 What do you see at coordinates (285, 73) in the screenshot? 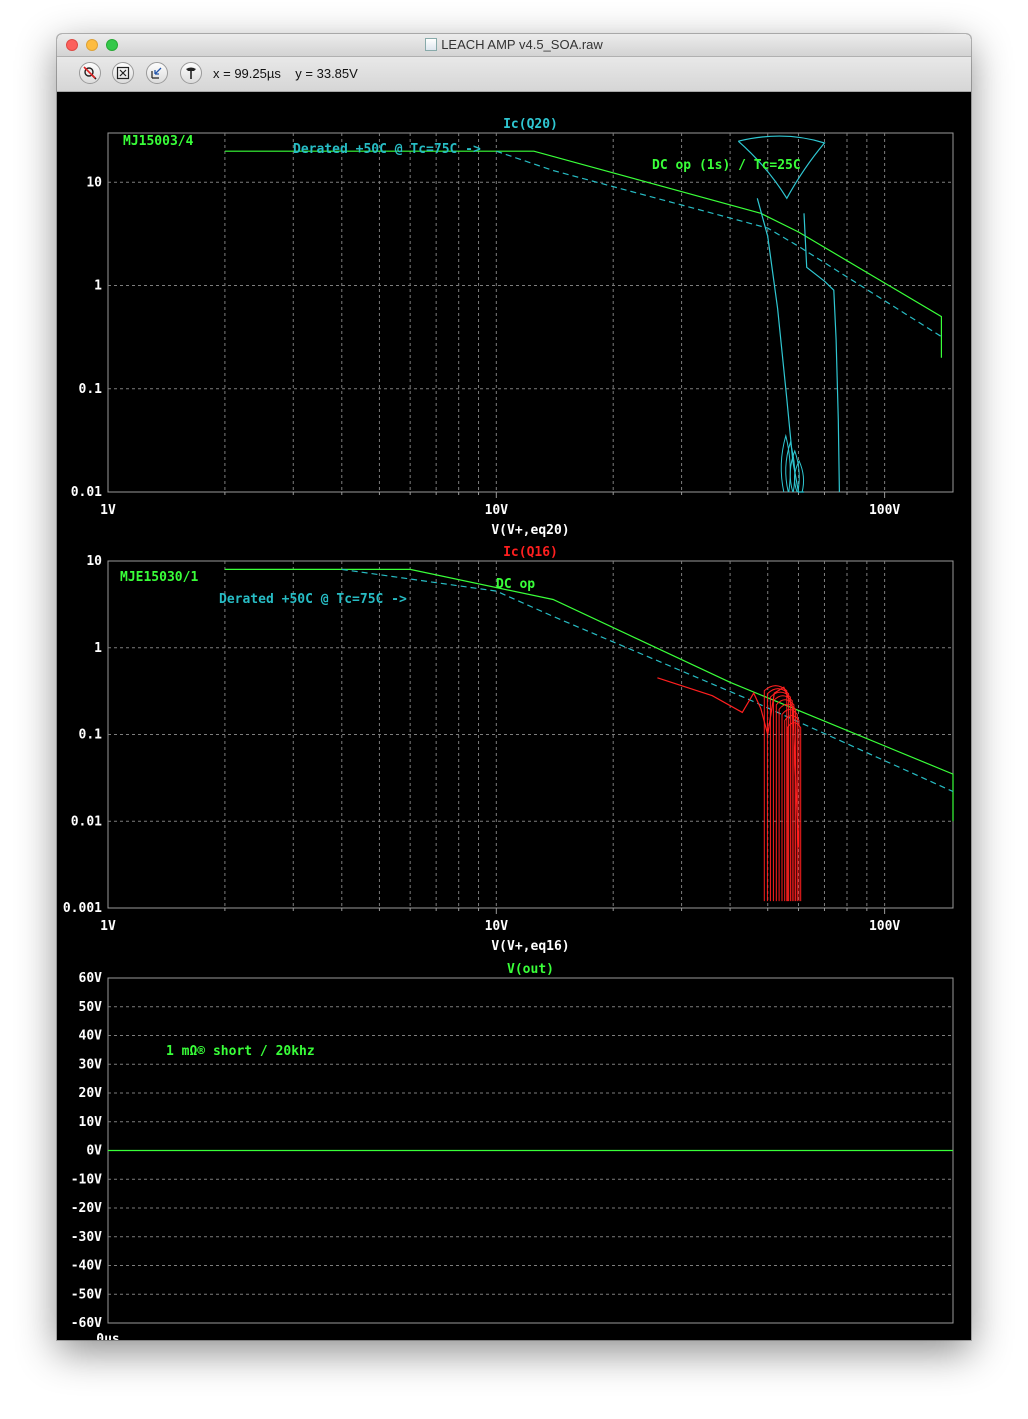
I see `cursor-readout: x = 99.25µs y = 33.85V` at bounding box center [285, 73].